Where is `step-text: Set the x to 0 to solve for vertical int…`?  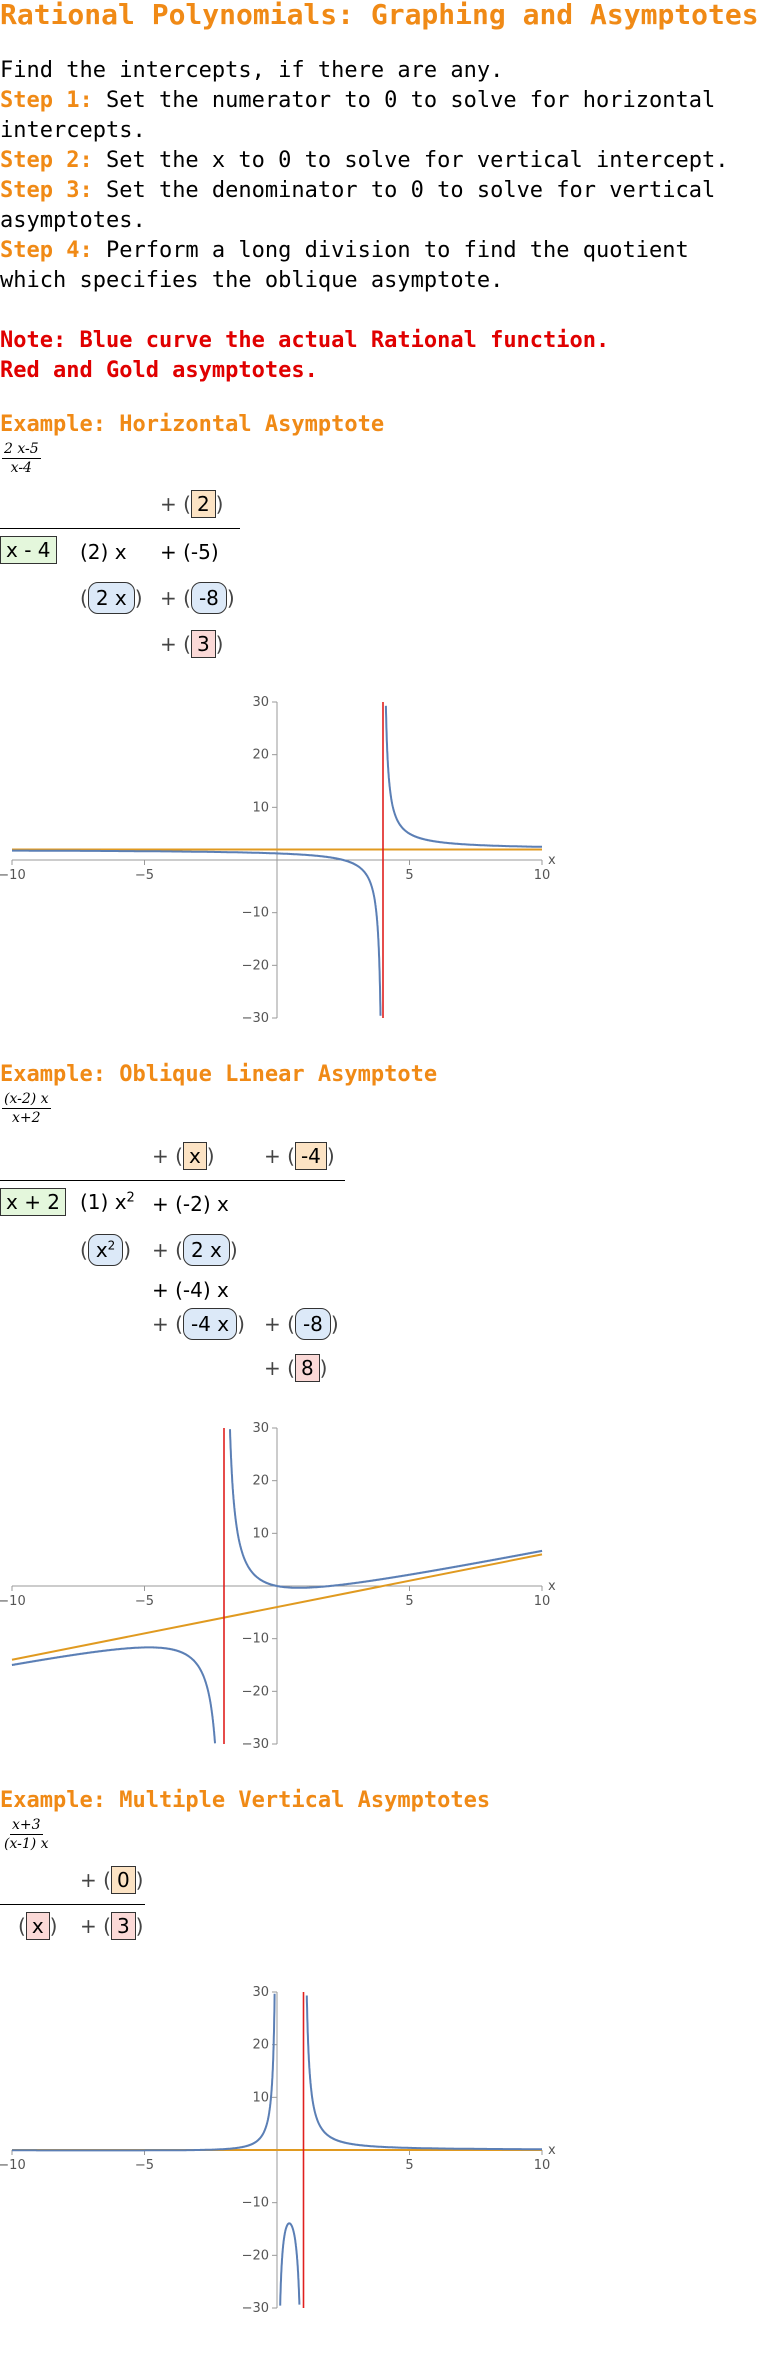 step-text: Set the x to 0 to solve for vertical int… is located at coordinates (410, 160).